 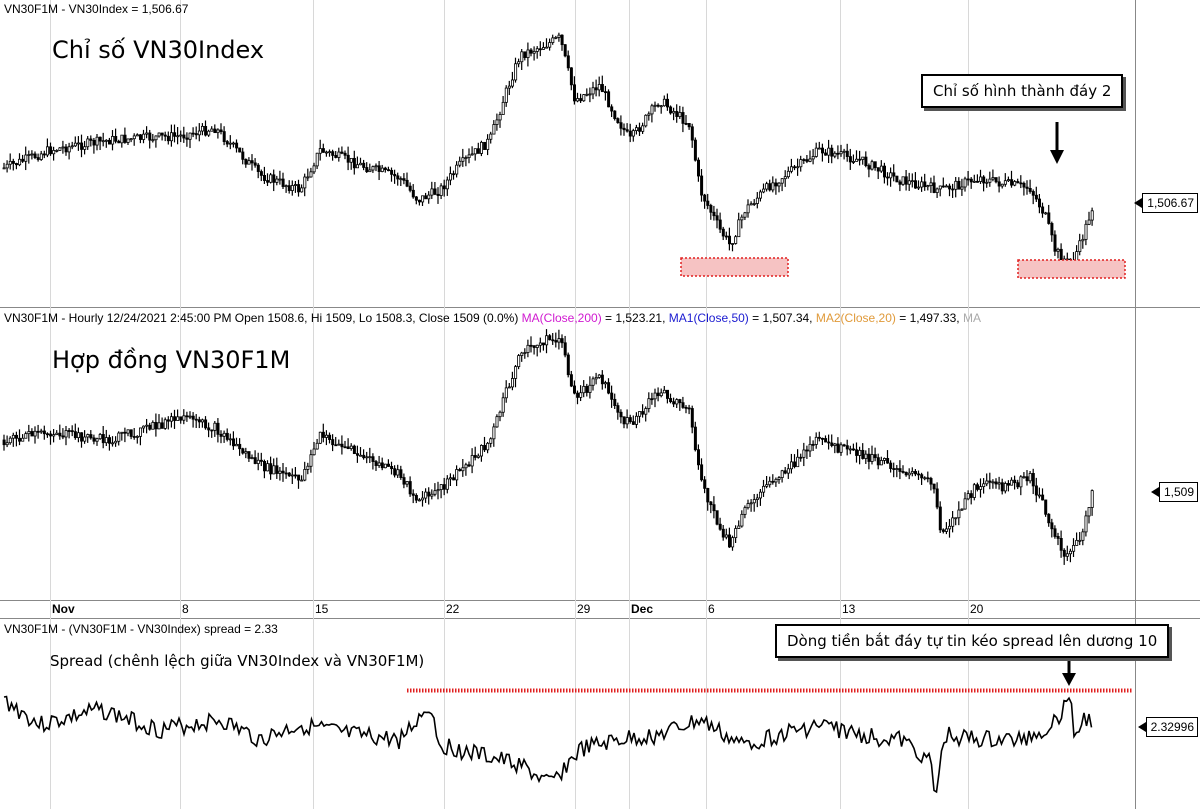 What do you see at coordinates (561, 318) in the screenshot?
I see `ma-label: MA(Close,200)` at bounding box center [561, 318].